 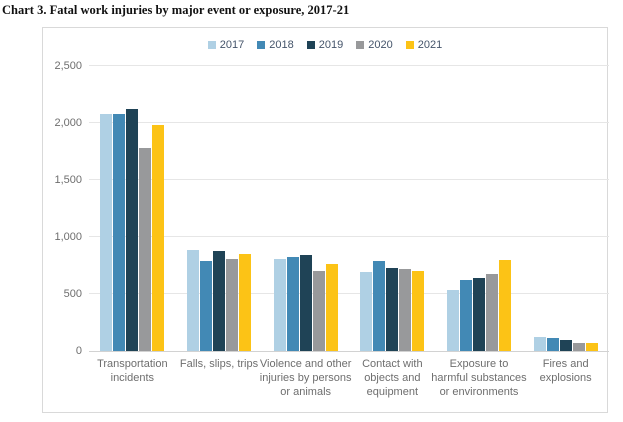 I want to click on legend-swatch-2021, so click(x=409, y=45).